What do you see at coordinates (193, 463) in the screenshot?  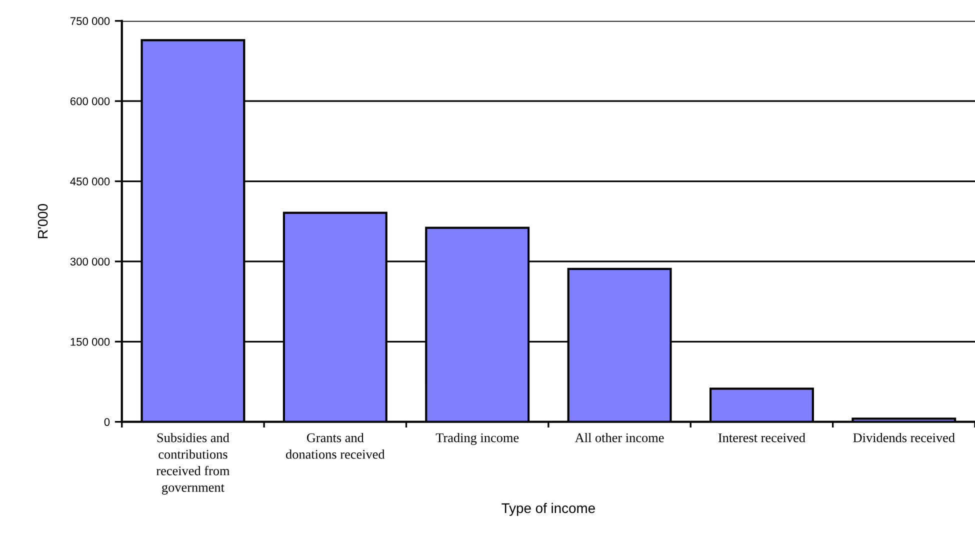 I see `x-tick-label: Subsidies and contributions received from government` at bounding box center [193, 463].